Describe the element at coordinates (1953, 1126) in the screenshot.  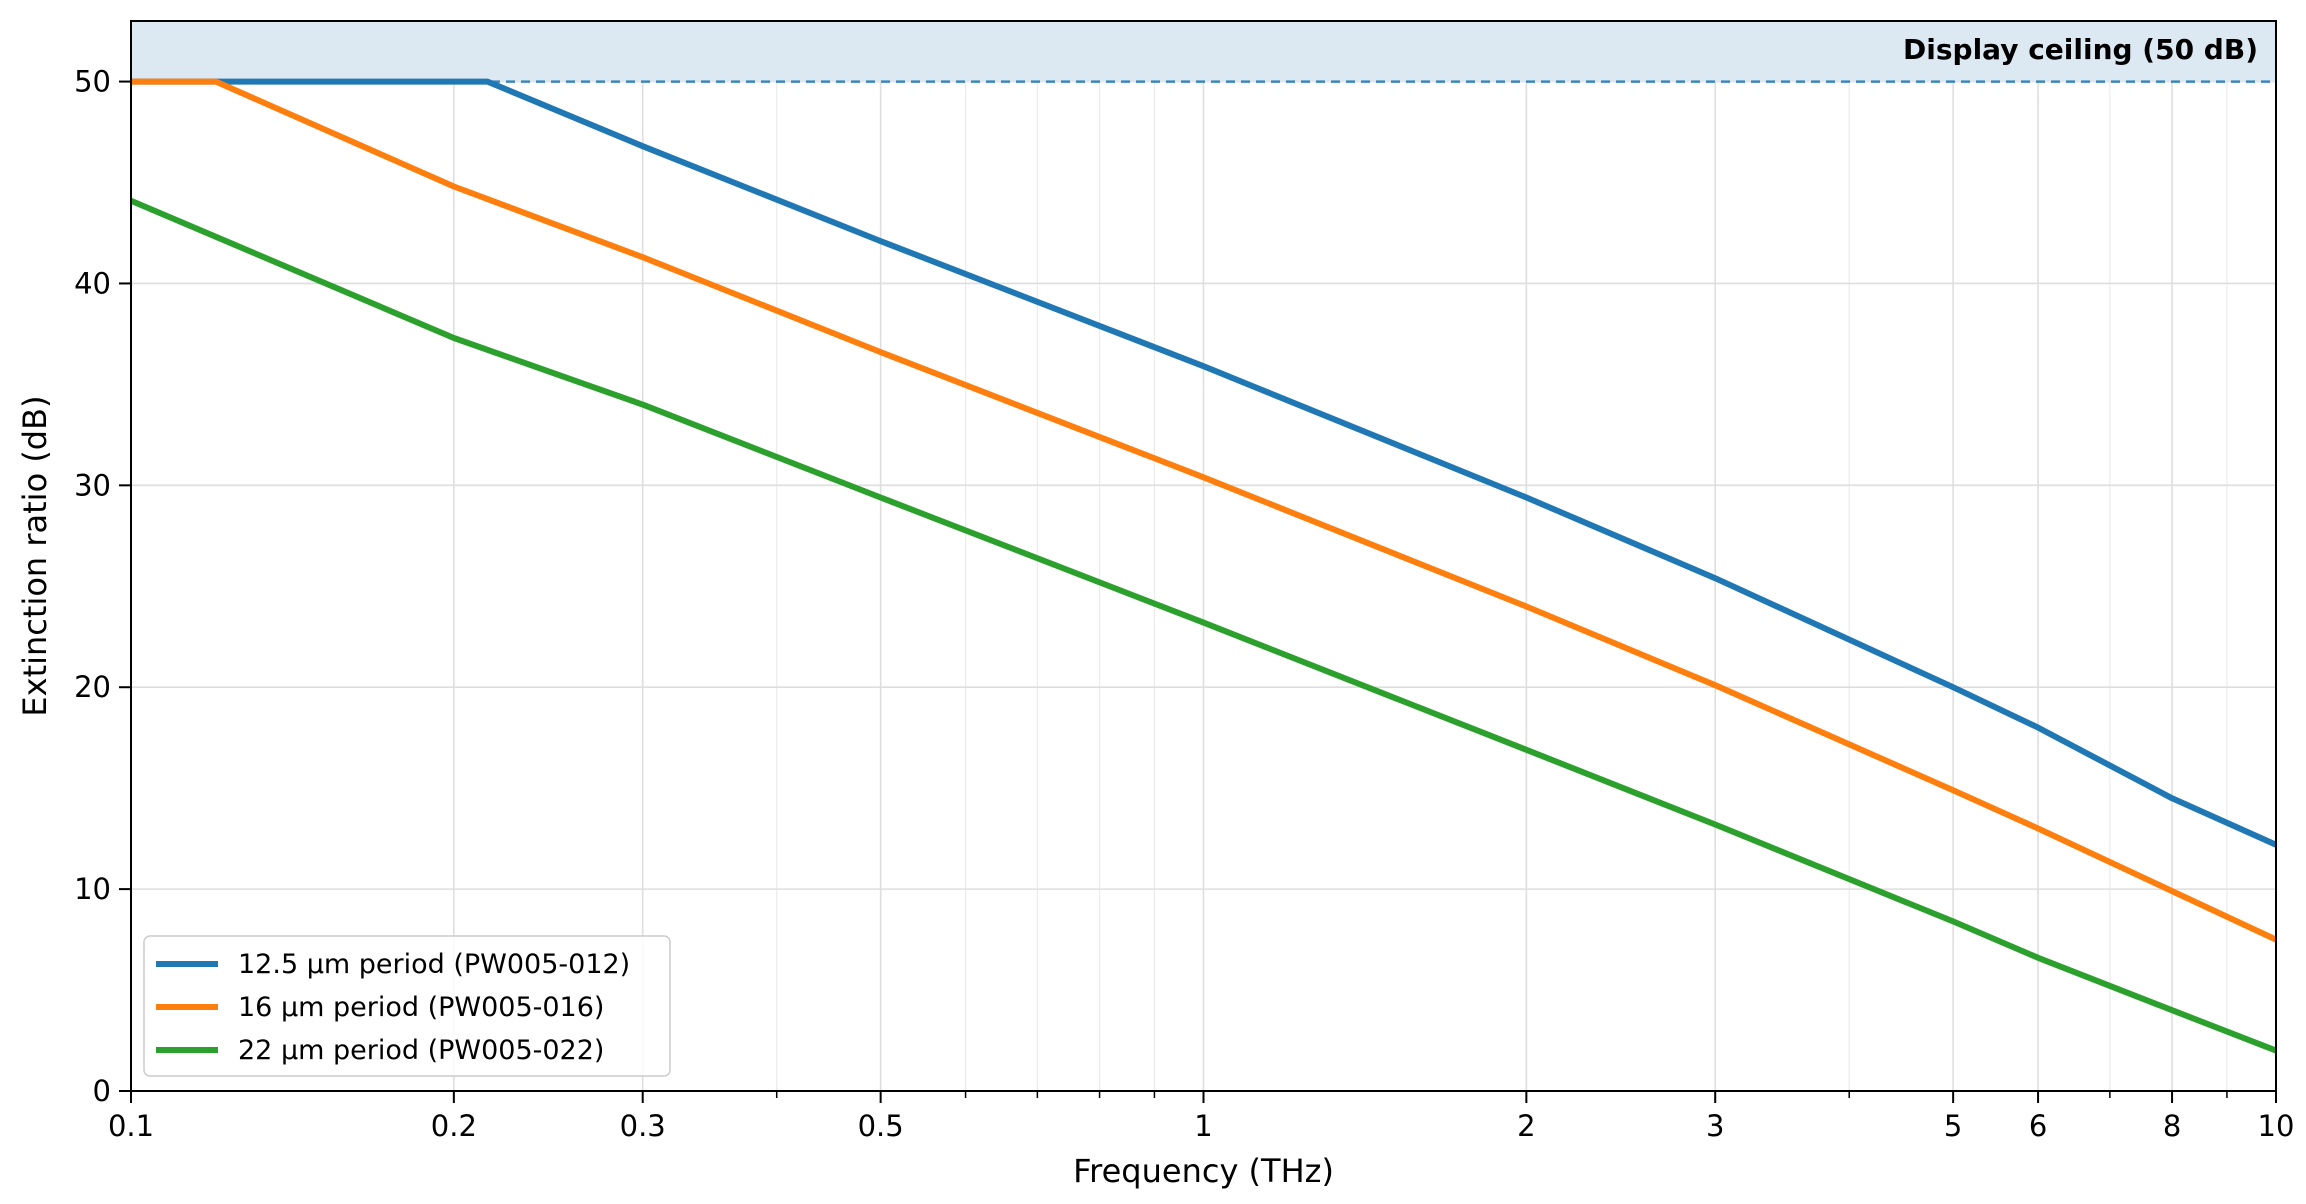
I see `x-tick-label: 5` at that location.